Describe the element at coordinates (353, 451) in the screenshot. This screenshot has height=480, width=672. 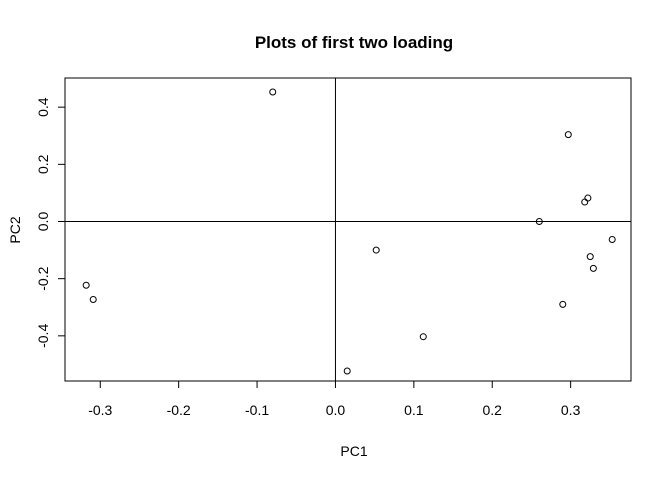
I see `x-axis-label: PC1` at that location.